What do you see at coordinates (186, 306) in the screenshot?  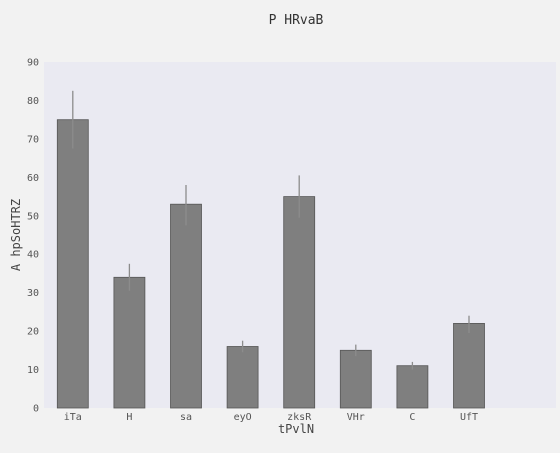 I see `bar-sa` at bounding box center [186, 306].